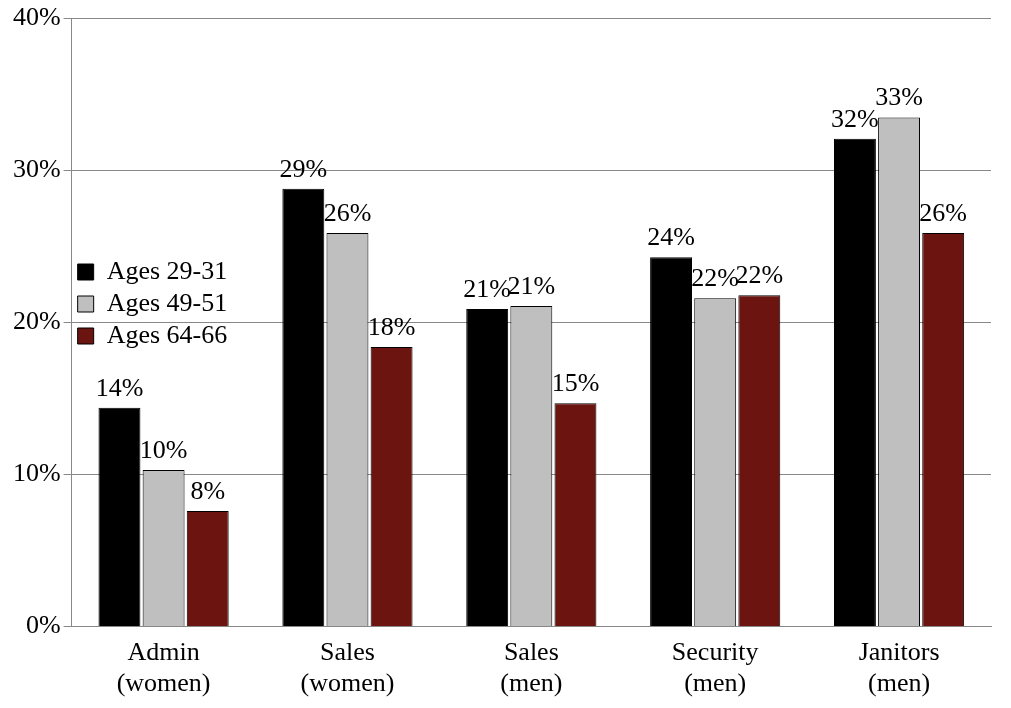 The height and width of the screenshot is (708, 1011). What do you see at coordinates (43, 625) in the screenshot?
I see `y-tick-label: 0%` at bounding box center [43, 625].